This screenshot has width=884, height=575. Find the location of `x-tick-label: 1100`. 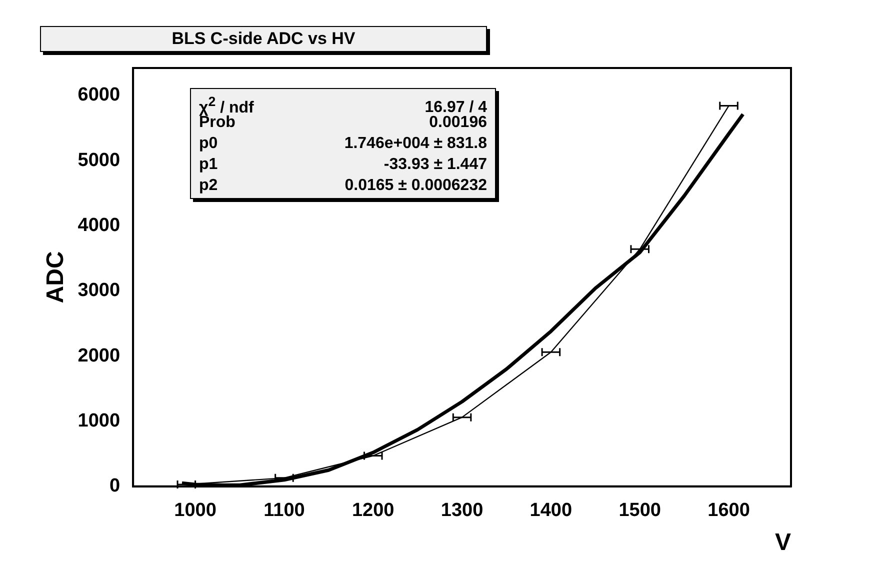

x-tick-label: 1100 is located at coordinates (284, 511).